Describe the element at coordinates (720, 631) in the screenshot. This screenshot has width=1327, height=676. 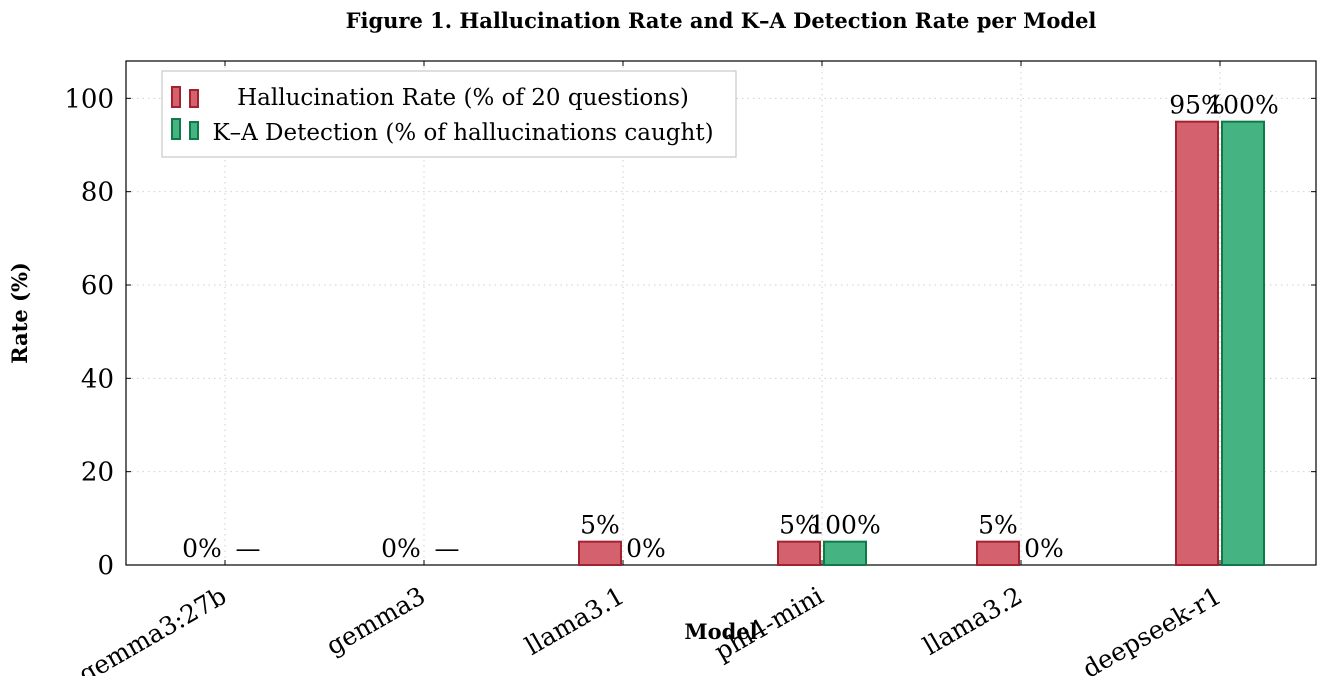
I see `x-axis-title: Model` at that location.